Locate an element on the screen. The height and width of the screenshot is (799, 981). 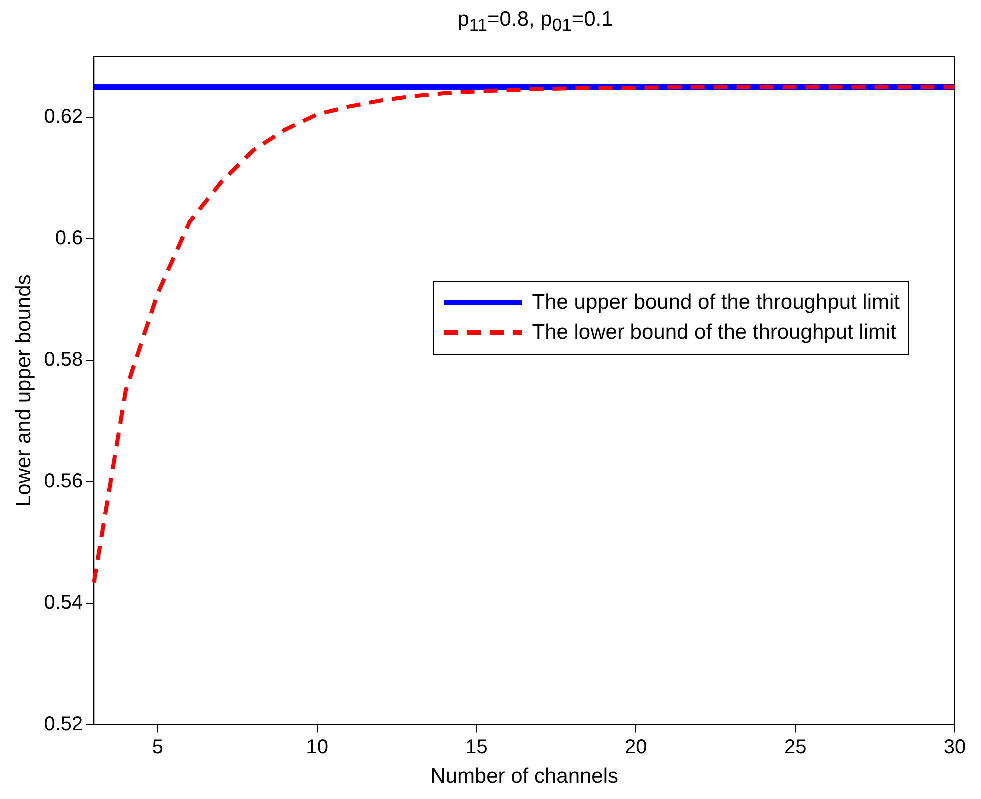
x-tick-label: 20 is located at coordinates (636, 747).